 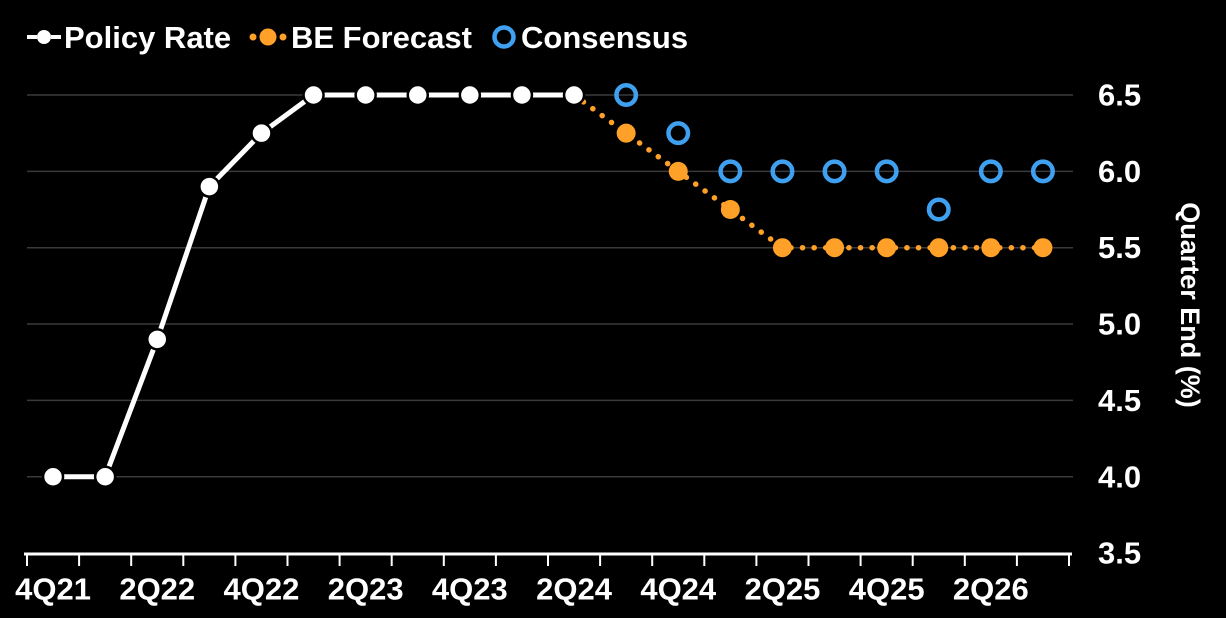 What do you see at coordinates (53, 589) in the screenshot?
I see `x-tick-label: 4Q21` at bounding box center [53, 589].